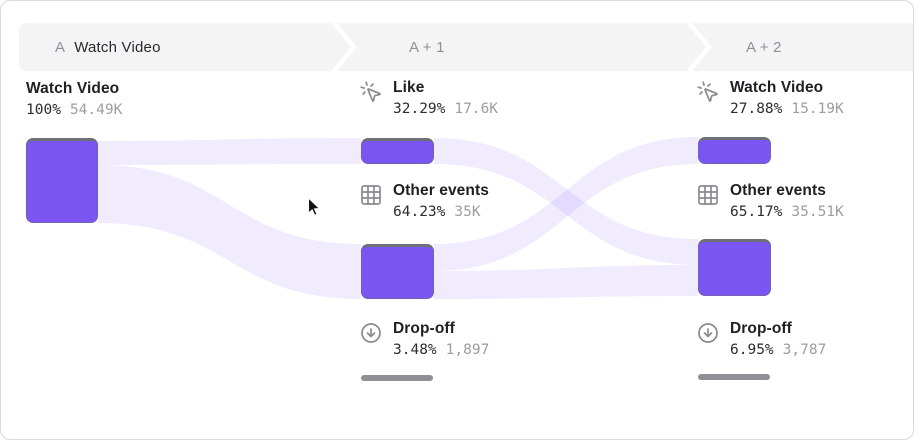 The width and height of the screenshot is (914, 440). What do you see at coordinates (467, 212) in the screenshot?
I see `event-count: 35K` at bounding box center [467, 212].